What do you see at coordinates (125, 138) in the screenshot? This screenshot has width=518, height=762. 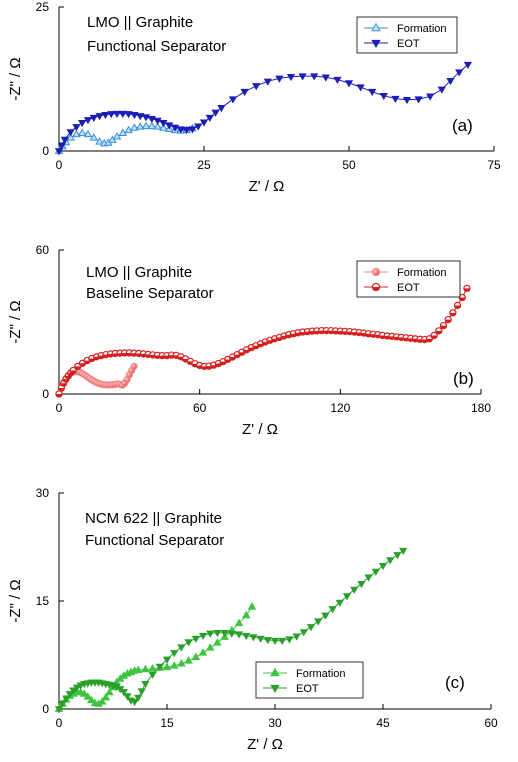 I see `series-line` at bounding box center [125, 138].